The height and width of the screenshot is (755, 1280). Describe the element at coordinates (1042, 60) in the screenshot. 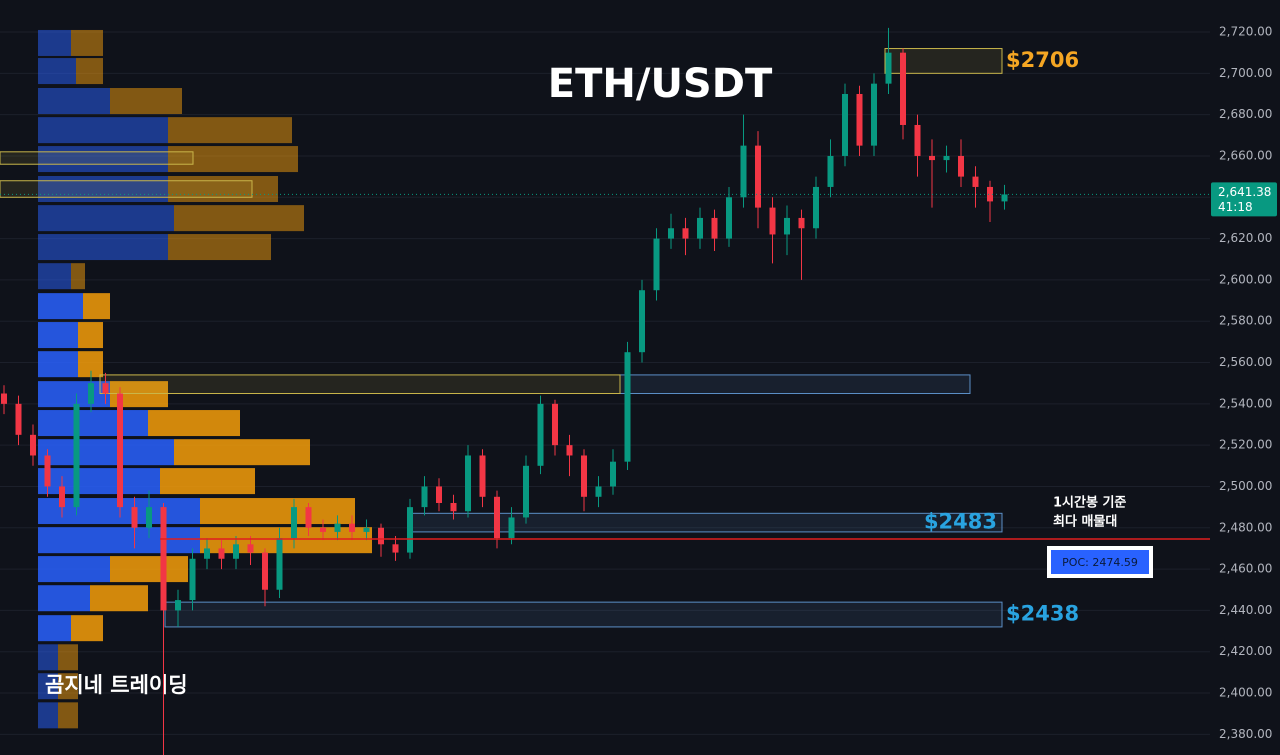

I see `zone-label: $2706` at that location.